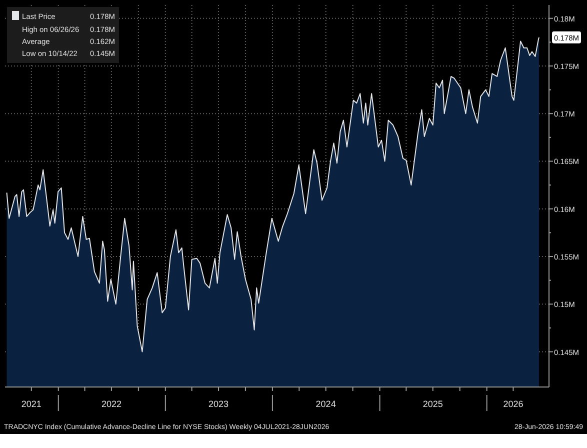 This screenshot has width=587, height=448. I want to click on x-tick-label: 2023, so click(218, 404).